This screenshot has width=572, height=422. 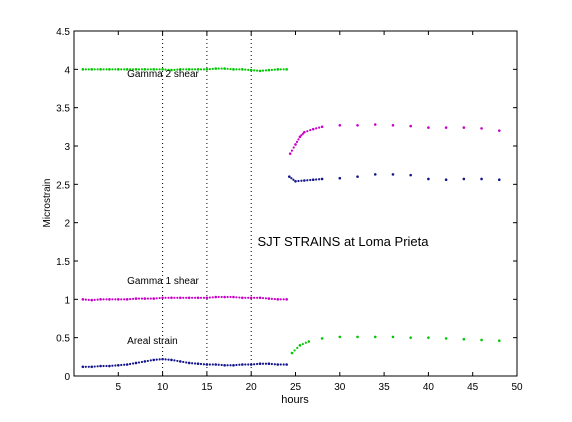 What do you see at coordinates (344, 241) in the screenshot?
I see `chart-title: SJT STRAINS at Loma Prieta` at bounding box center [344, 241].